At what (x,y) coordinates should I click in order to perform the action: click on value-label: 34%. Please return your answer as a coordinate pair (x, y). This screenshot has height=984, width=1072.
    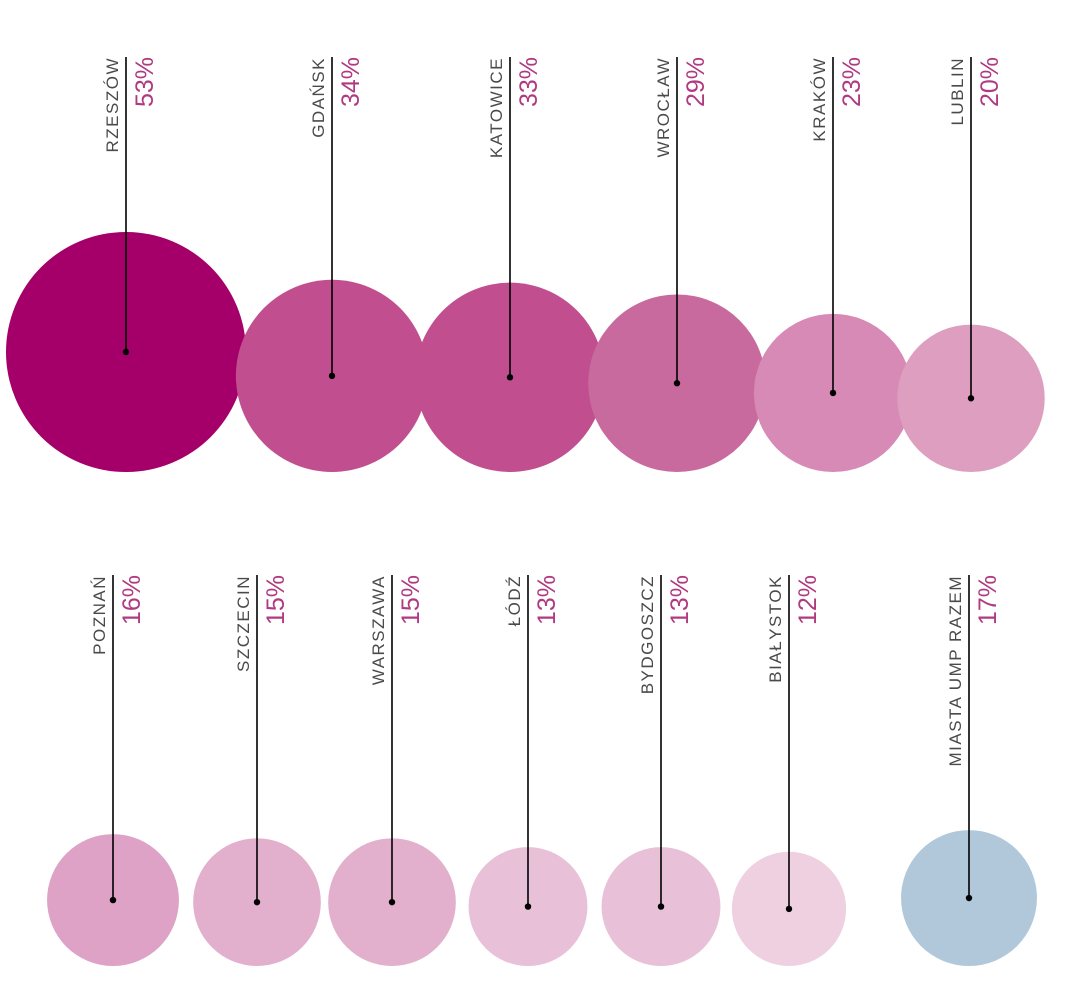
    Looking at the image, I should click on (351, 82).